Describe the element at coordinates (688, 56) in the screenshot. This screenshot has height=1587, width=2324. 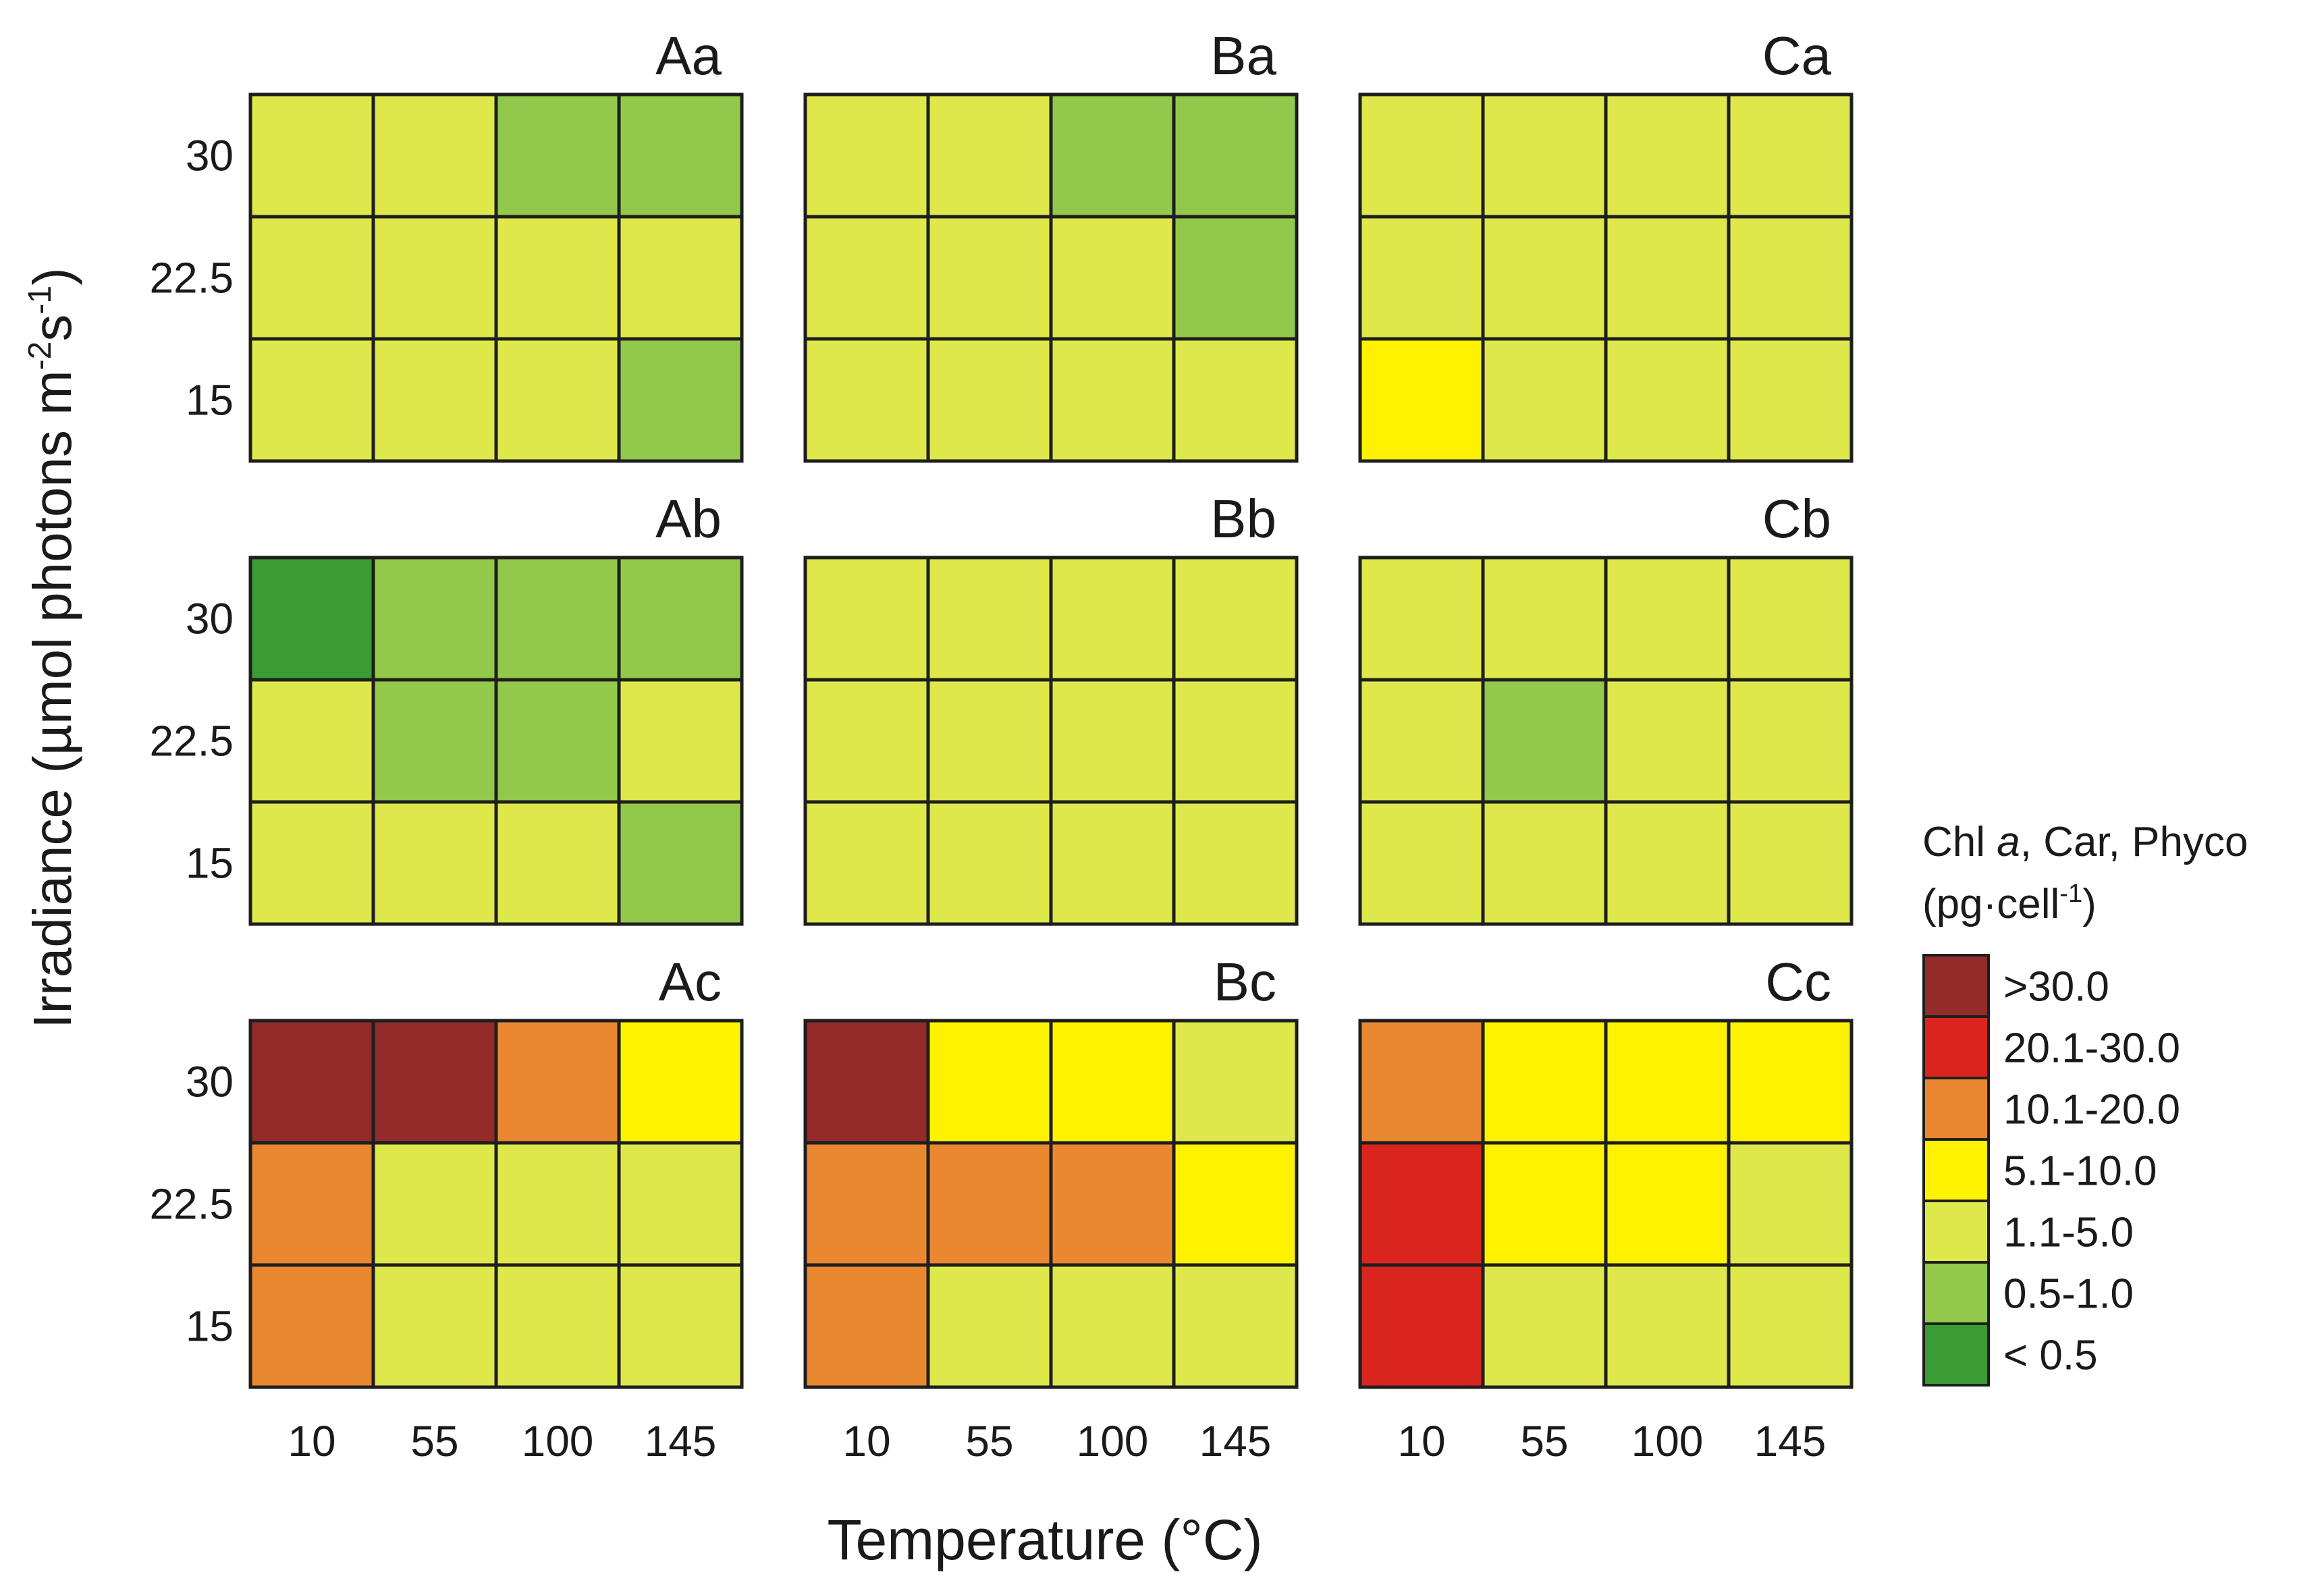
I see `panel-title: Aa` at that location.